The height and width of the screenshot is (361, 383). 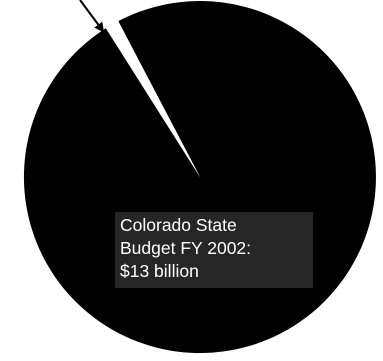 I want to click on slice-pointer-arrow, so click(x=92, y=16).